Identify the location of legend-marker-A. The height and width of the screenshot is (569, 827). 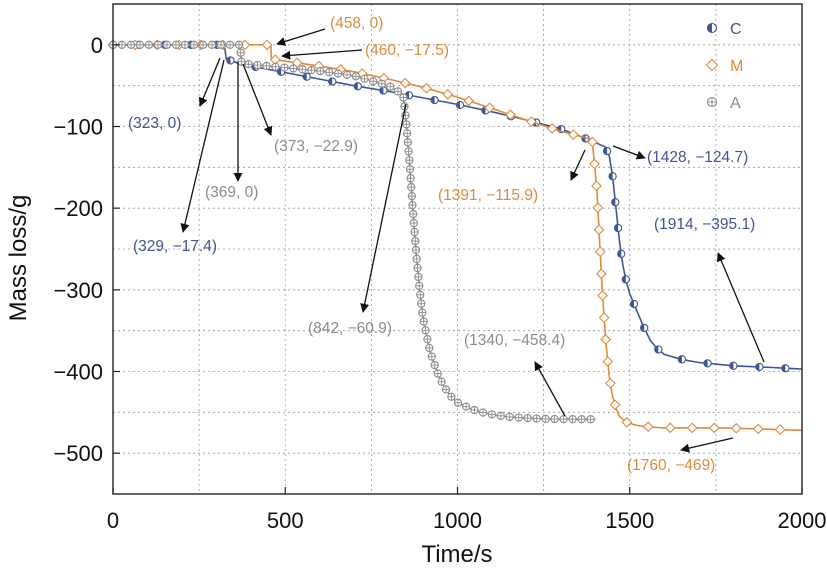
(712, 102).